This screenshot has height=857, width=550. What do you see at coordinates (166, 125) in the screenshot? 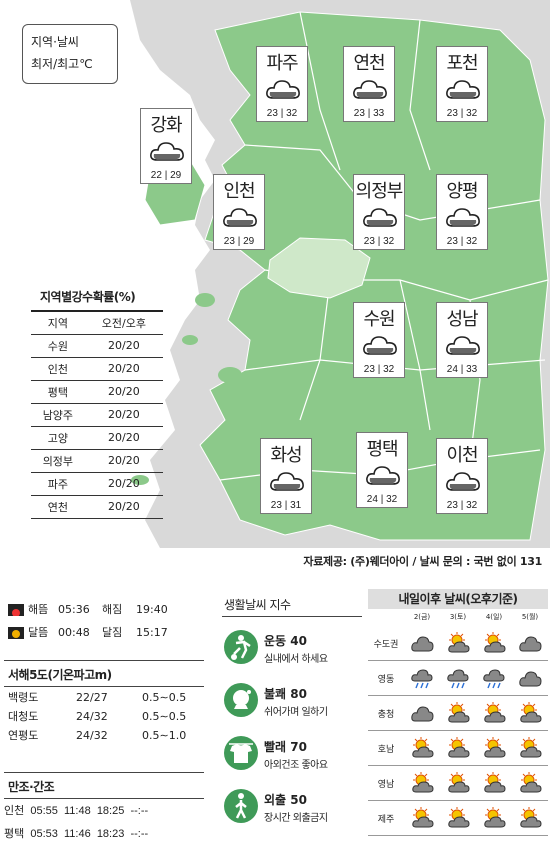
I see `city-name: 강화` at bounding box center [166, 125].